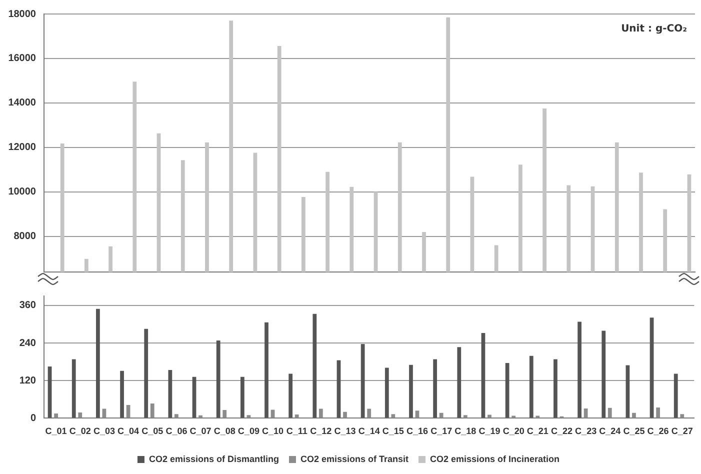 This screenshot has height=474, width=701. I want to click on y-tick-label: 16000, so click(22, 58).